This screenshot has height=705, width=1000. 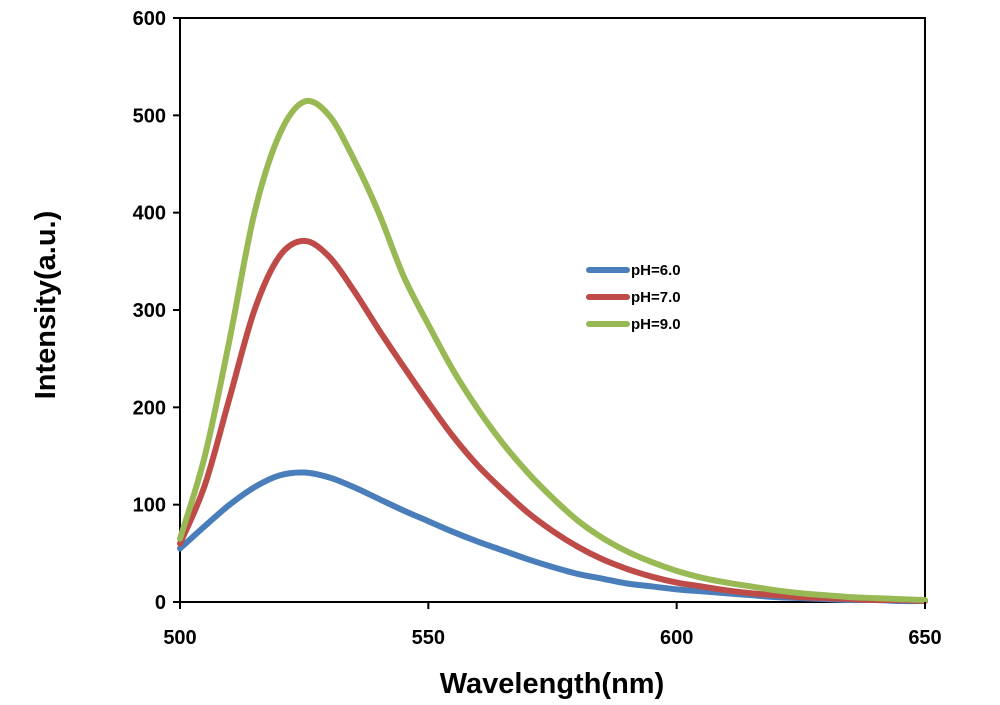 What do you see at coordinates (46, 305) in the screenshot?
I see `y-axis-title: Intensity(a.u.)` at bounding box center [46, 305].